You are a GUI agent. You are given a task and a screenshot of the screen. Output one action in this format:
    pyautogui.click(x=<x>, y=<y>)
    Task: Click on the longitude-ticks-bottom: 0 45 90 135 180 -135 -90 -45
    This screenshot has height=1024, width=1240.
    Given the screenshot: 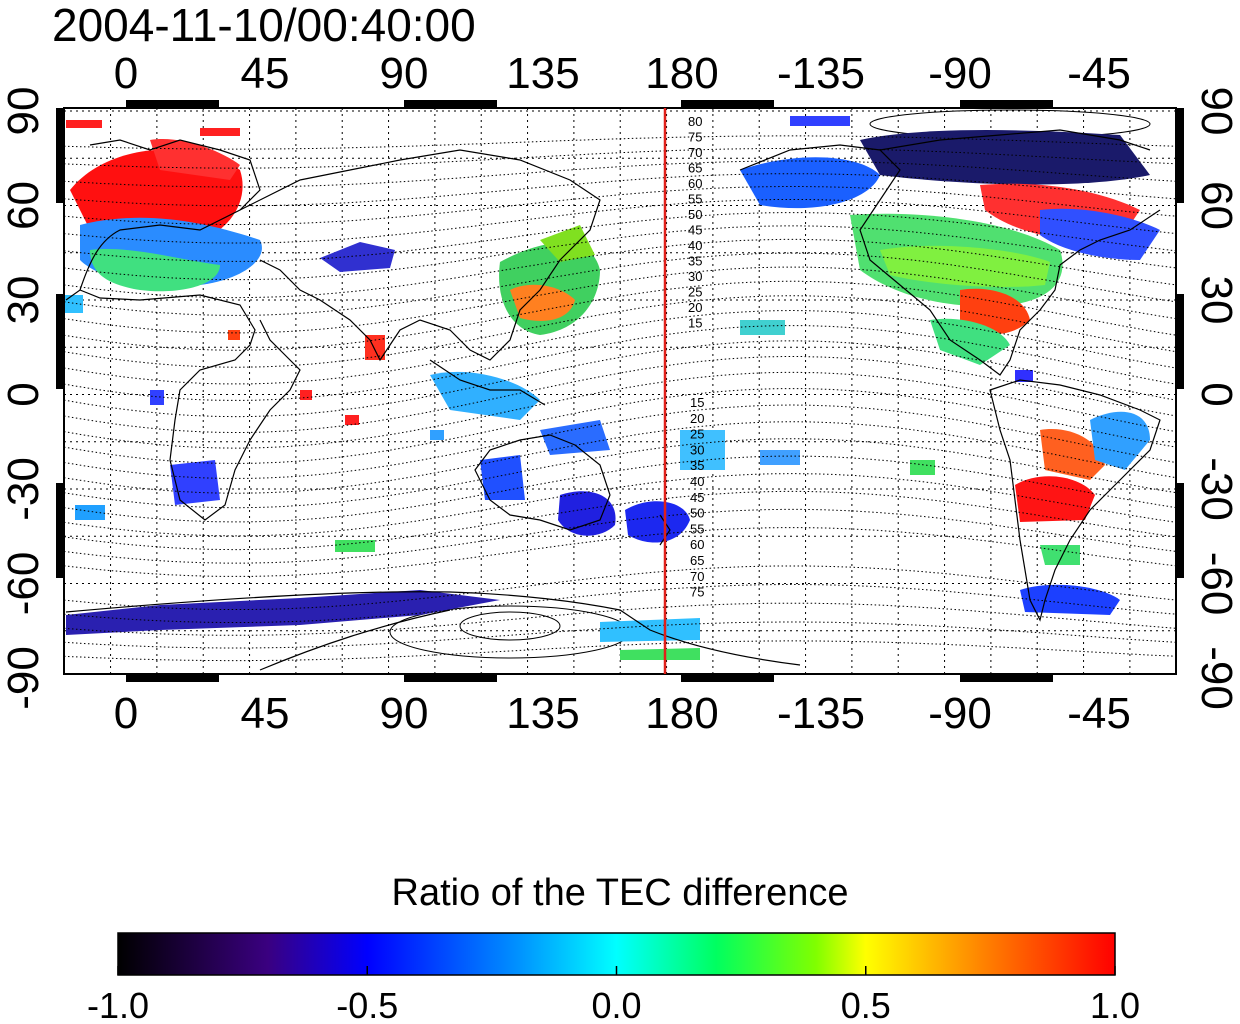 What is the action you would take?
    pyautogui.click(x=622, y=713)
    